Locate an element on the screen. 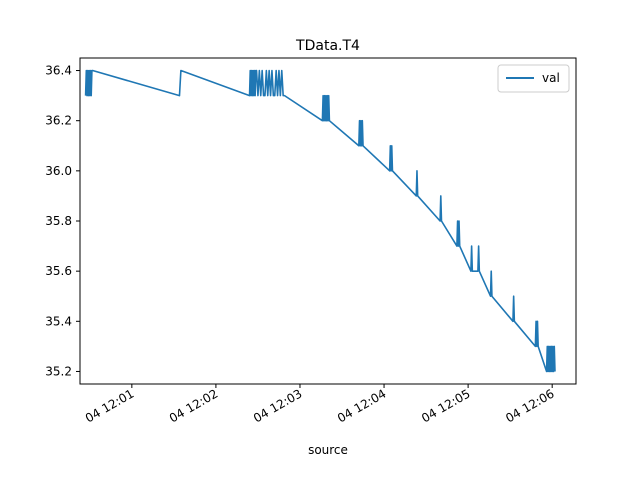 The image size is (640, 480). y-tick-label: 36.2 is located at coordinates (58, 121).